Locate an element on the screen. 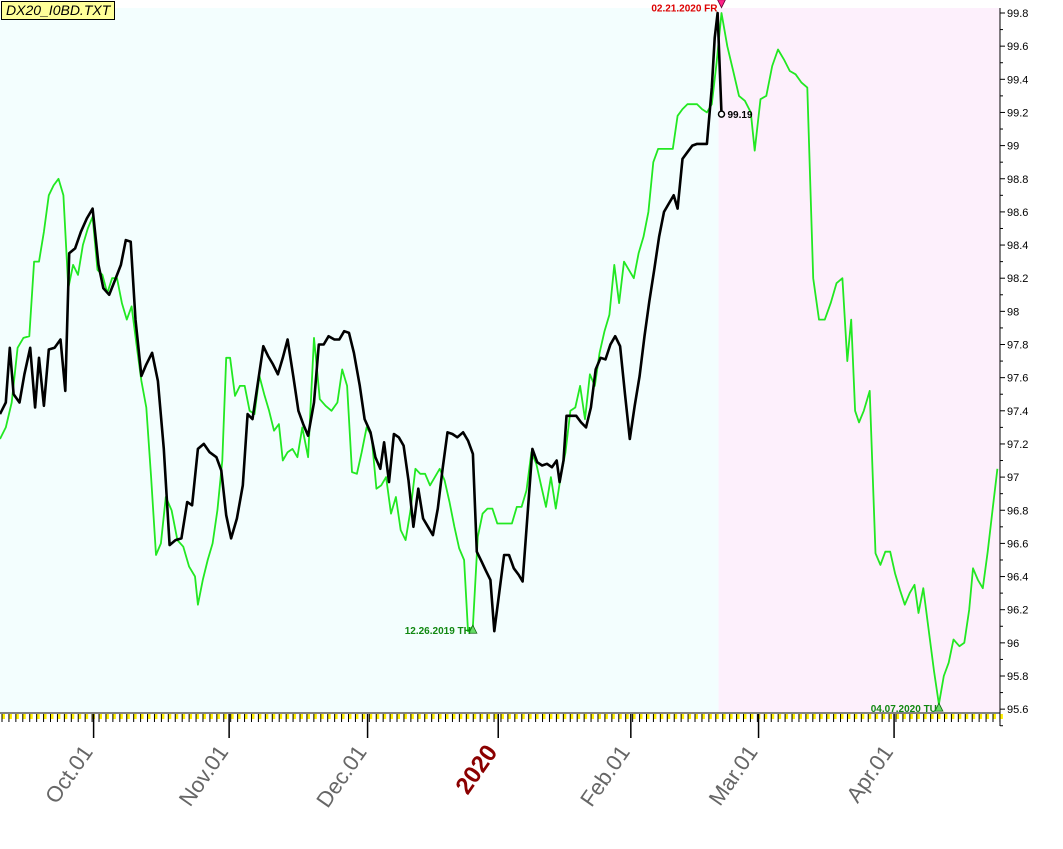  y-tick-label: 97.2 is located at coordinates (1017, 445).